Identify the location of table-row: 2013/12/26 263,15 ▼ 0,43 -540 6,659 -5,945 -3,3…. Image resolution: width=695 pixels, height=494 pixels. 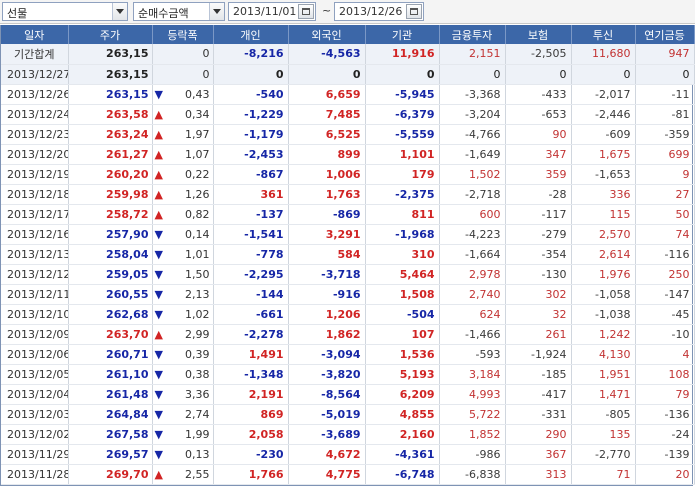
(348, 94).